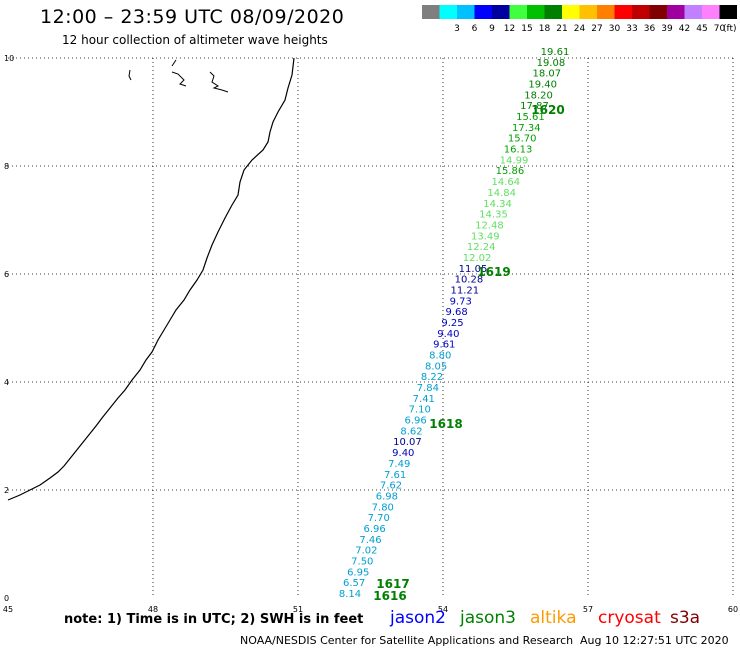 This screenshot has height=650, width=740. I want to click on swh-value: 7.02, so click(366, 551).